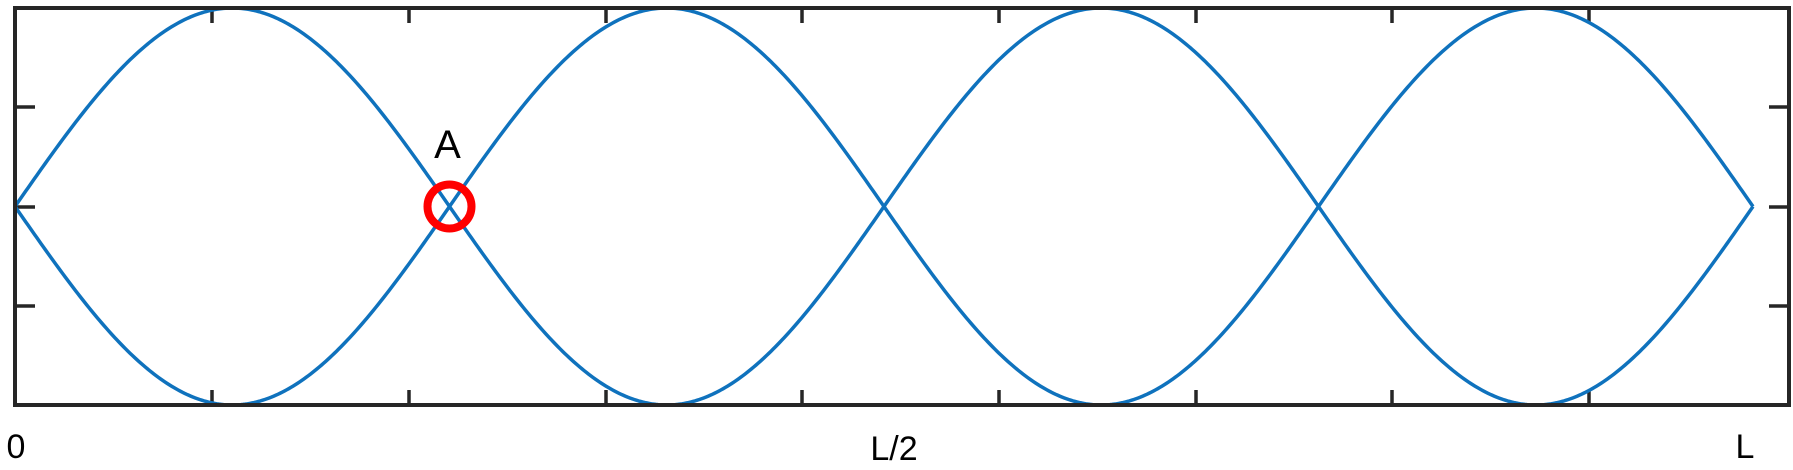  What do you see at coordinates (16, 447) in the screenshot?
I see `x-tick-label-0: 0` at bounding box center [16, 447].